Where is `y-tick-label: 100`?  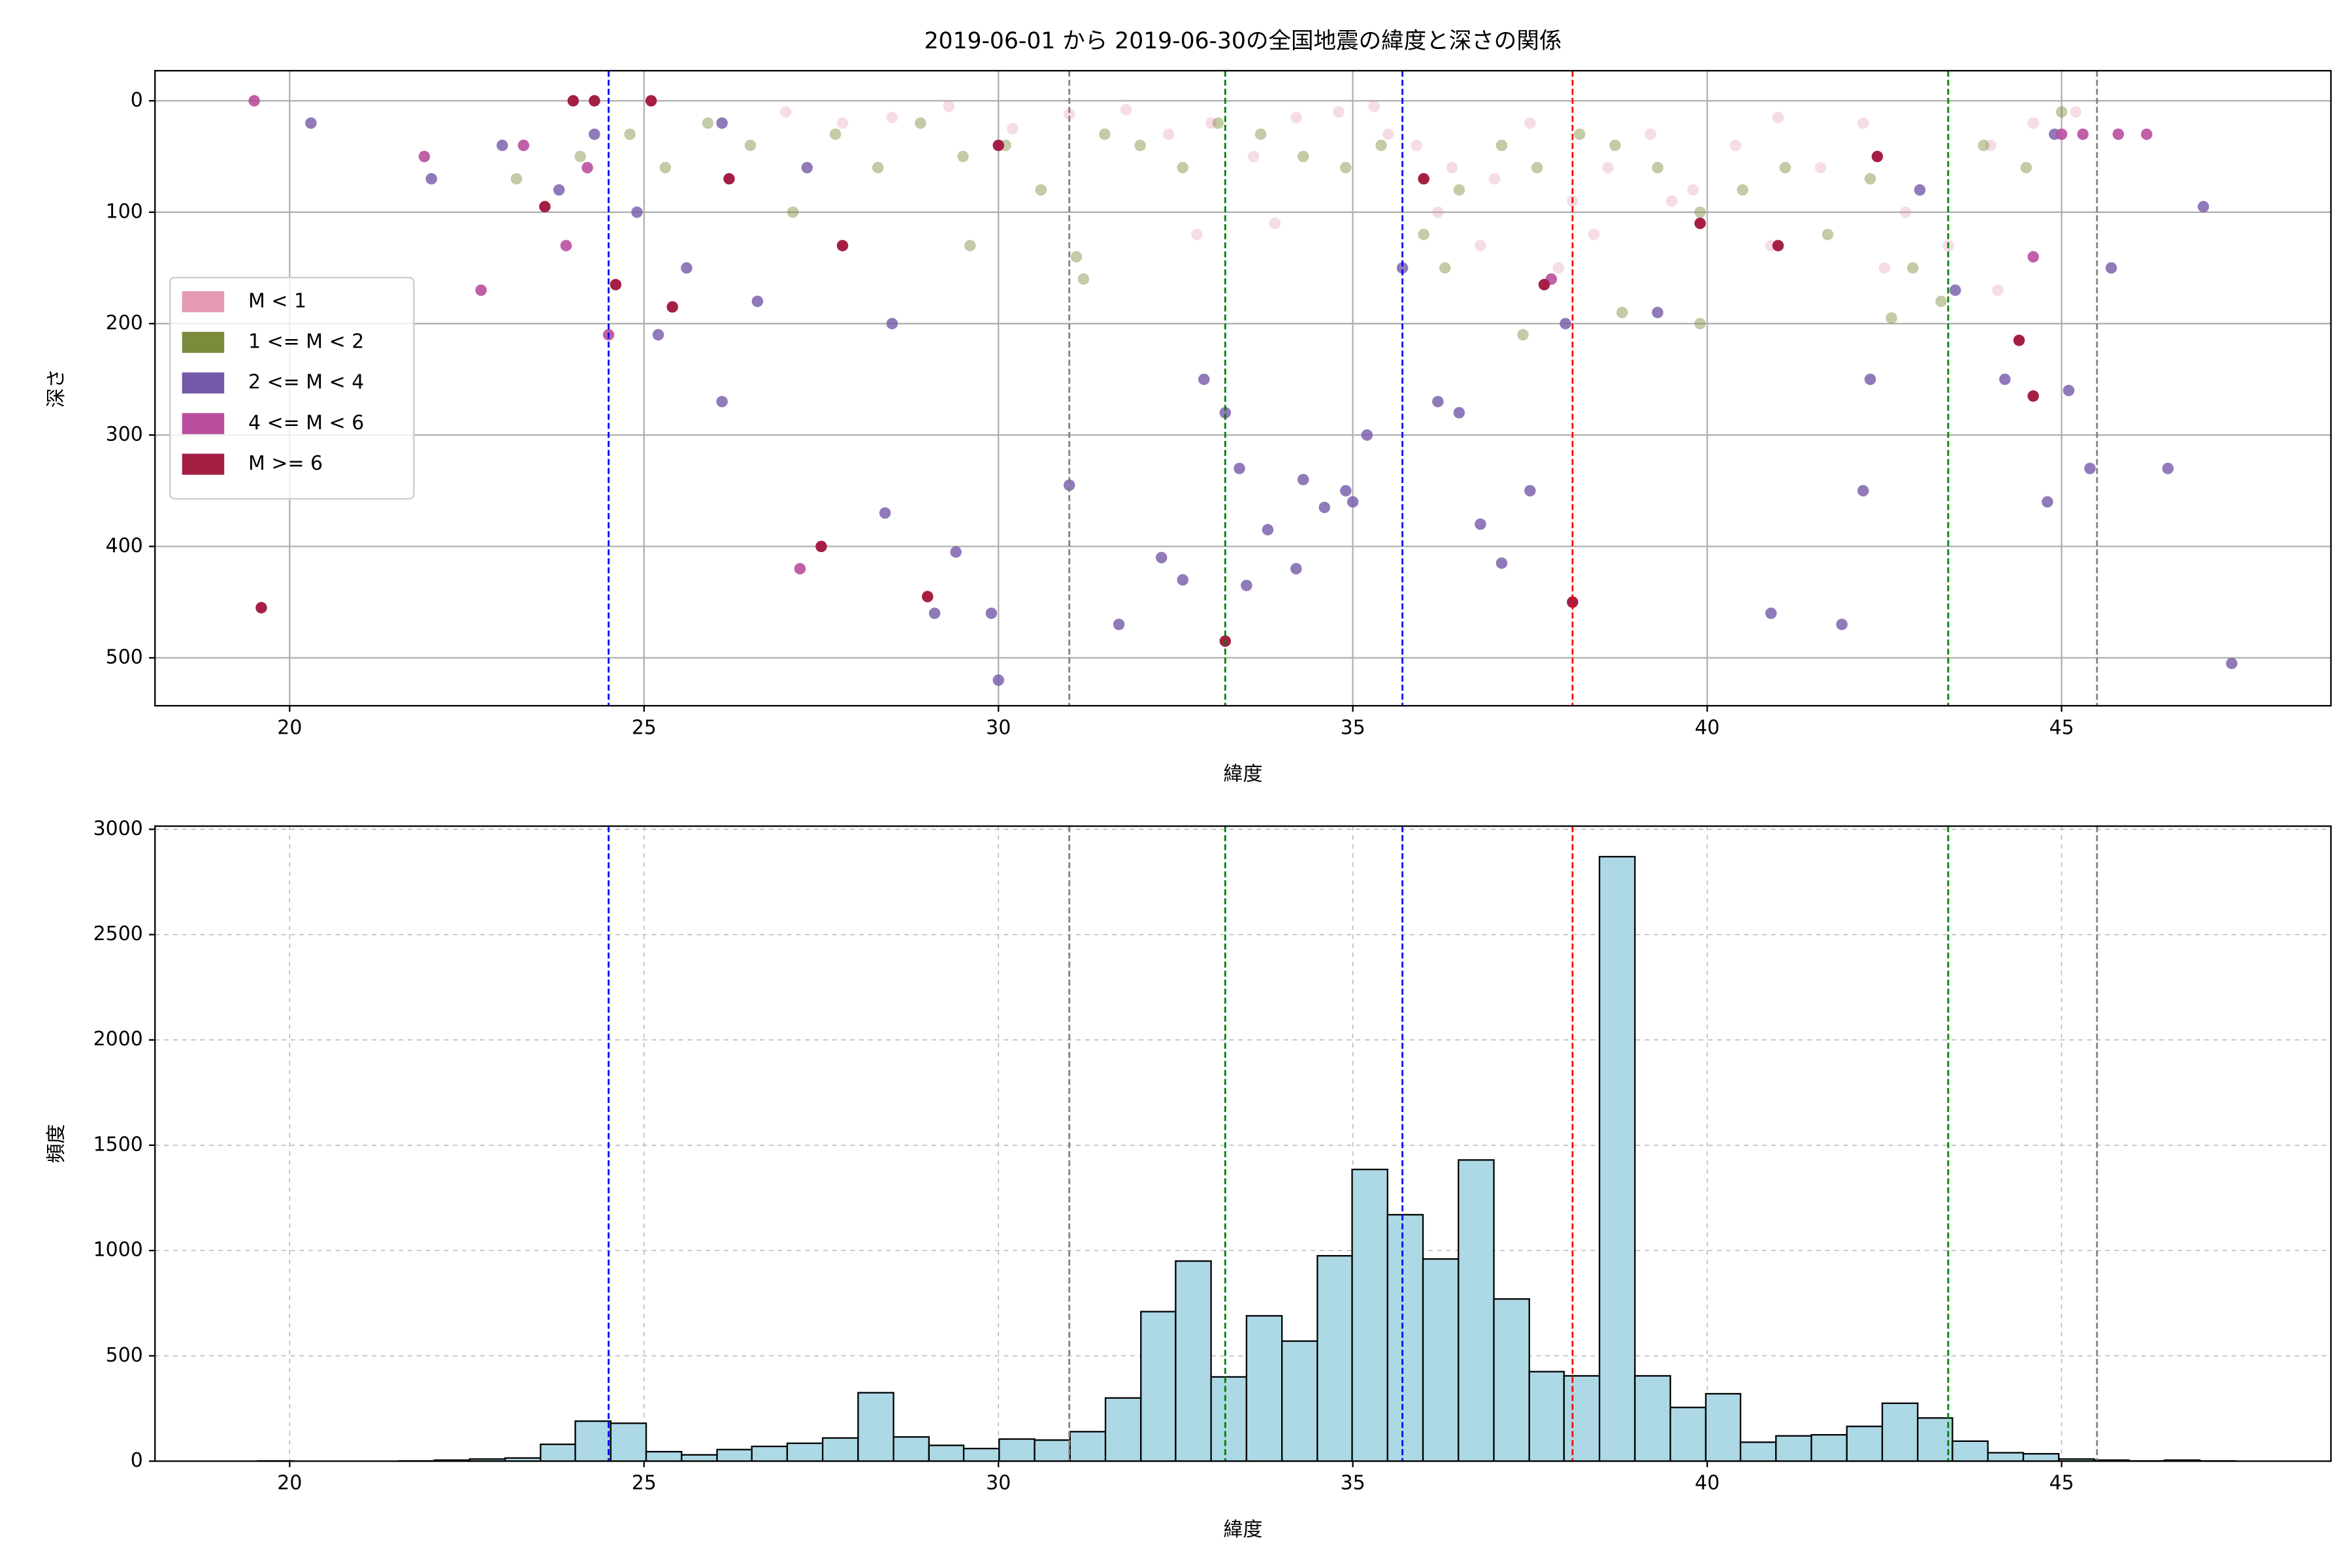
y-tick-label: 100 is located at coordinates (124, 211).